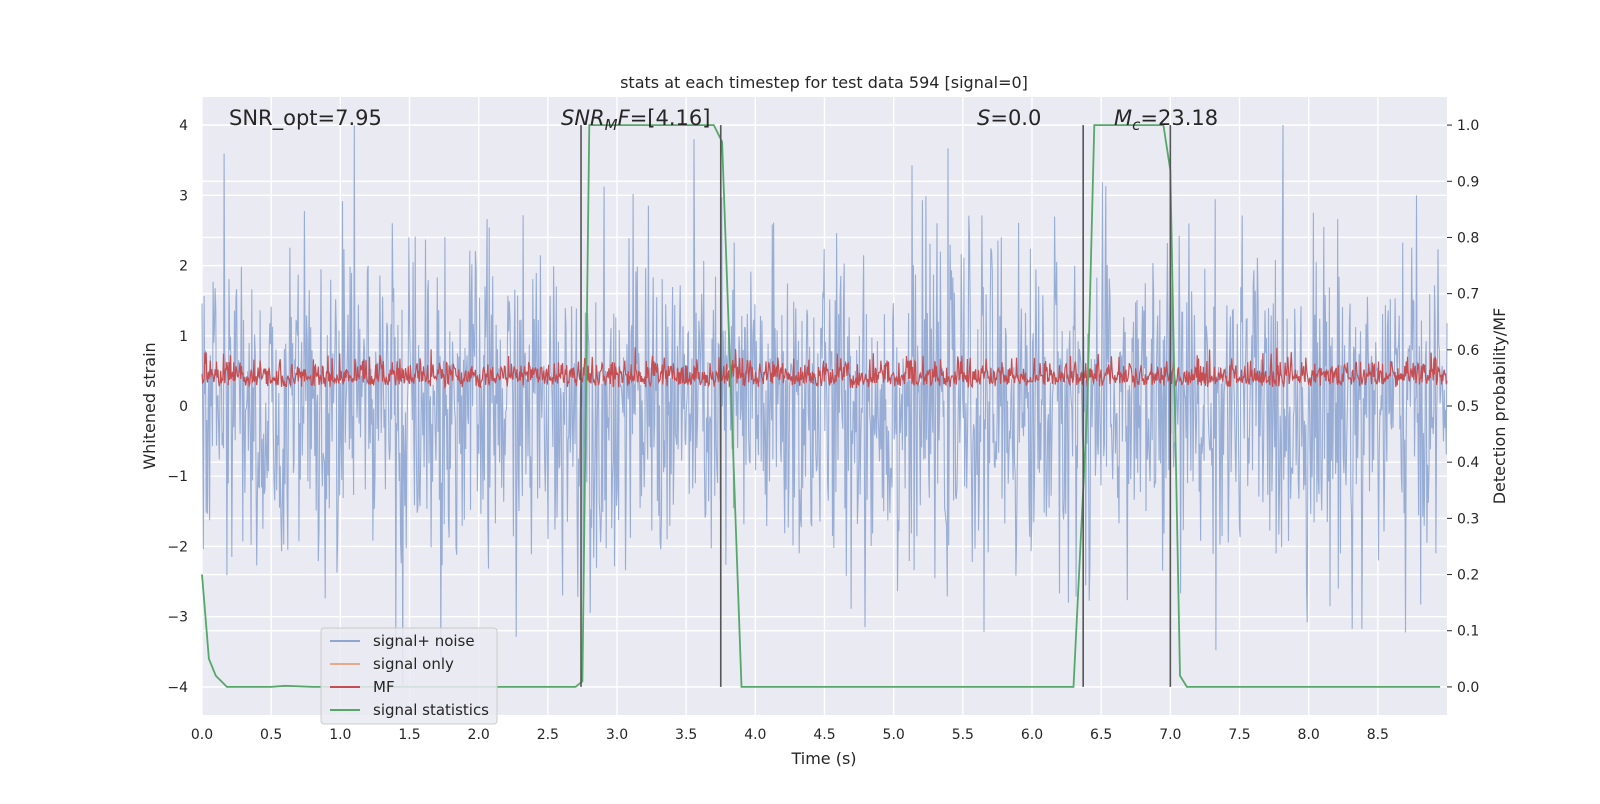  What do you see at coordinates (177, 618) in the screenshot?
I see `y-tick-label: −3` at bounding box center [177, 618].